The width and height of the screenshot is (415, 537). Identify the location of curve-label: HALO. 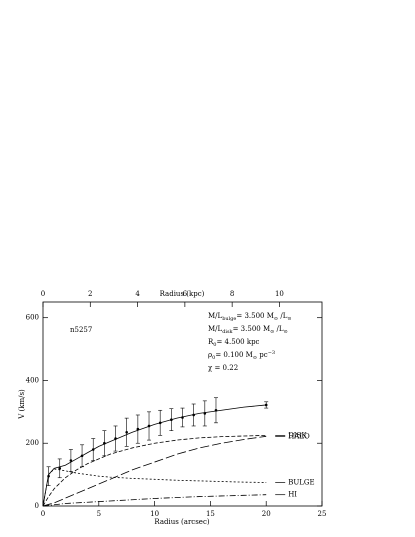
(299, 436).